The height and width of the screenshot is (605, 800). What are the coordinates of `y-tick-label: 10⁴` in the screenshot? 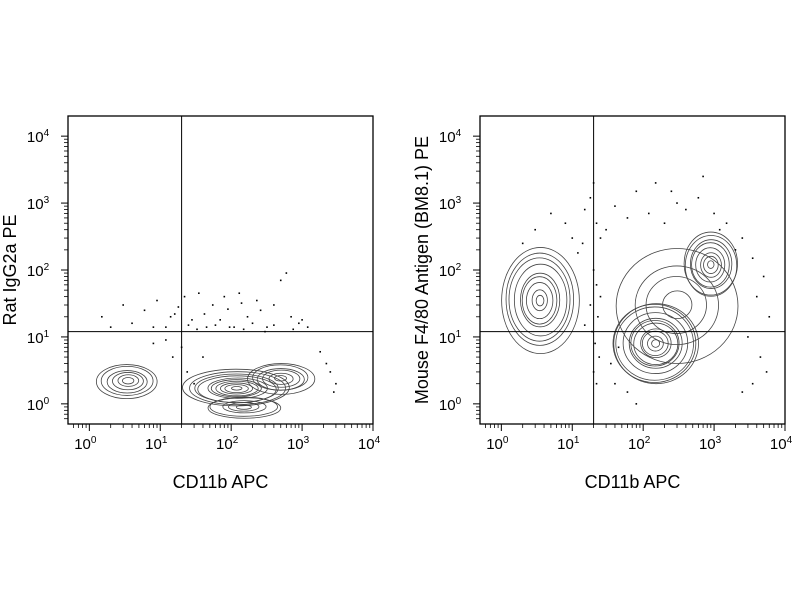 It's located at (450, 137).